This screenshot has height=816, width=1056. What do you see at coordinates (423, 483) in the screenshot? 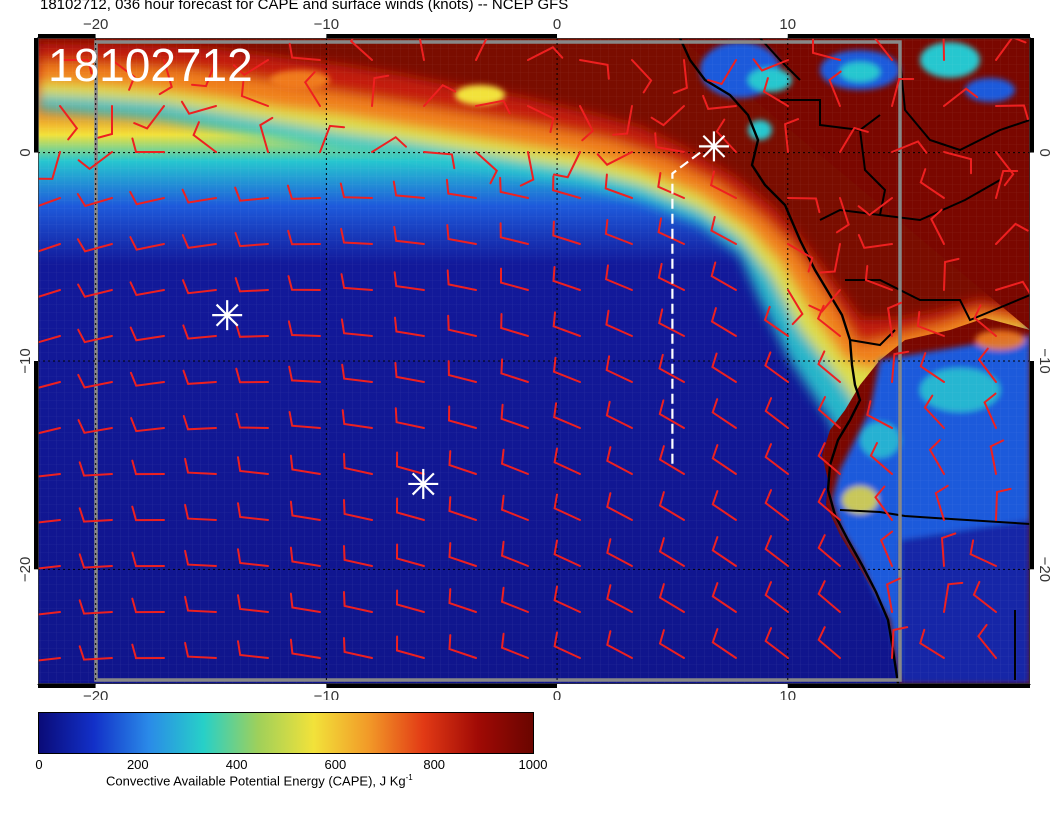
I see `asterisk-marker` at bounding box center [423, 483].